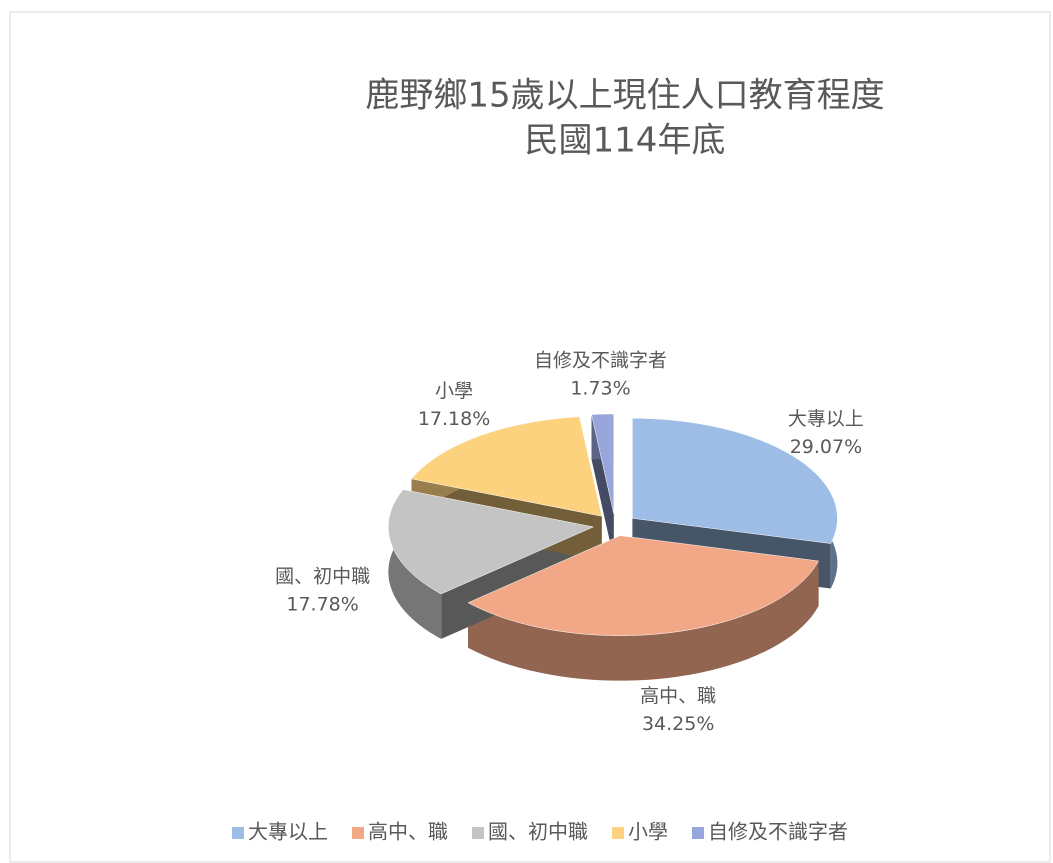 The height and width of the screenshot is (863, 1053). What do you see at coordinates (678, 724) in the screenshot?
I see `data-label: 34.25%` at bounding box center [678, 724].